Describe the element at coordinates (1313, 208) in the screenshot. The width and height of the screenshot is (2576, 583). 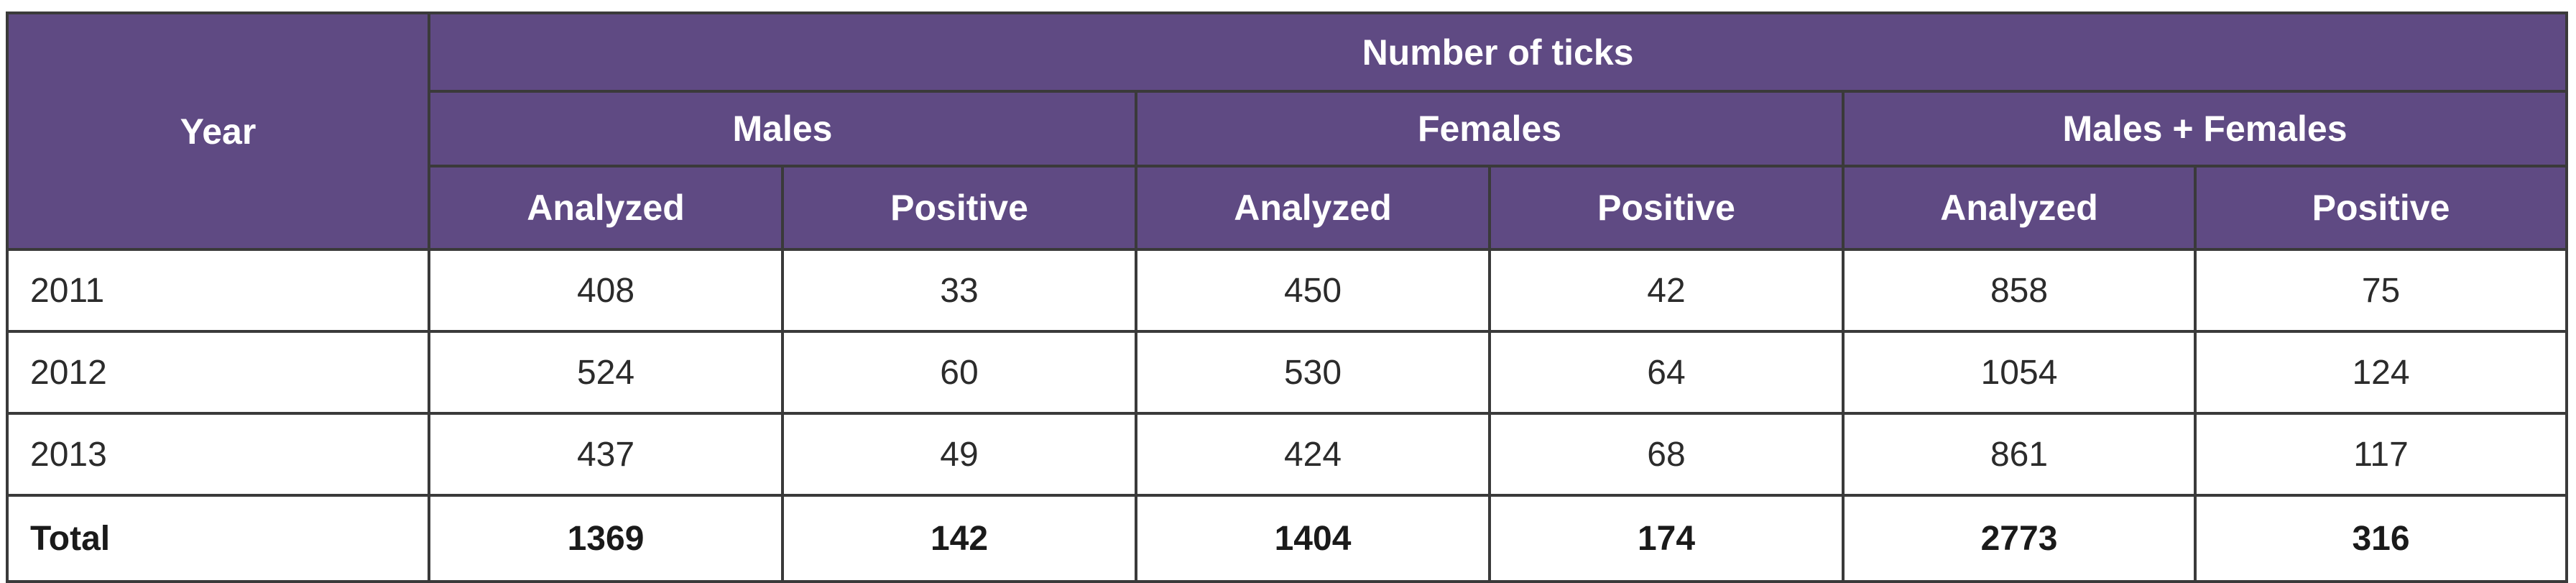
I see `females-analyzed-header: Analyzed` at that location.